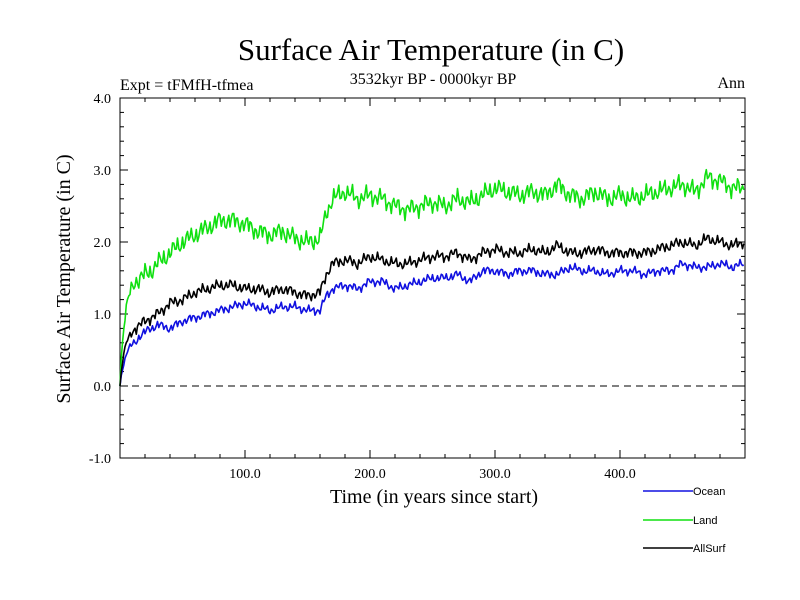 This screenshot has height=600, width=800. What do you see at coordinates (100, 459) in the screenshot?
I see `y-tick-label: -1.0` at bounding box center [100, 459].